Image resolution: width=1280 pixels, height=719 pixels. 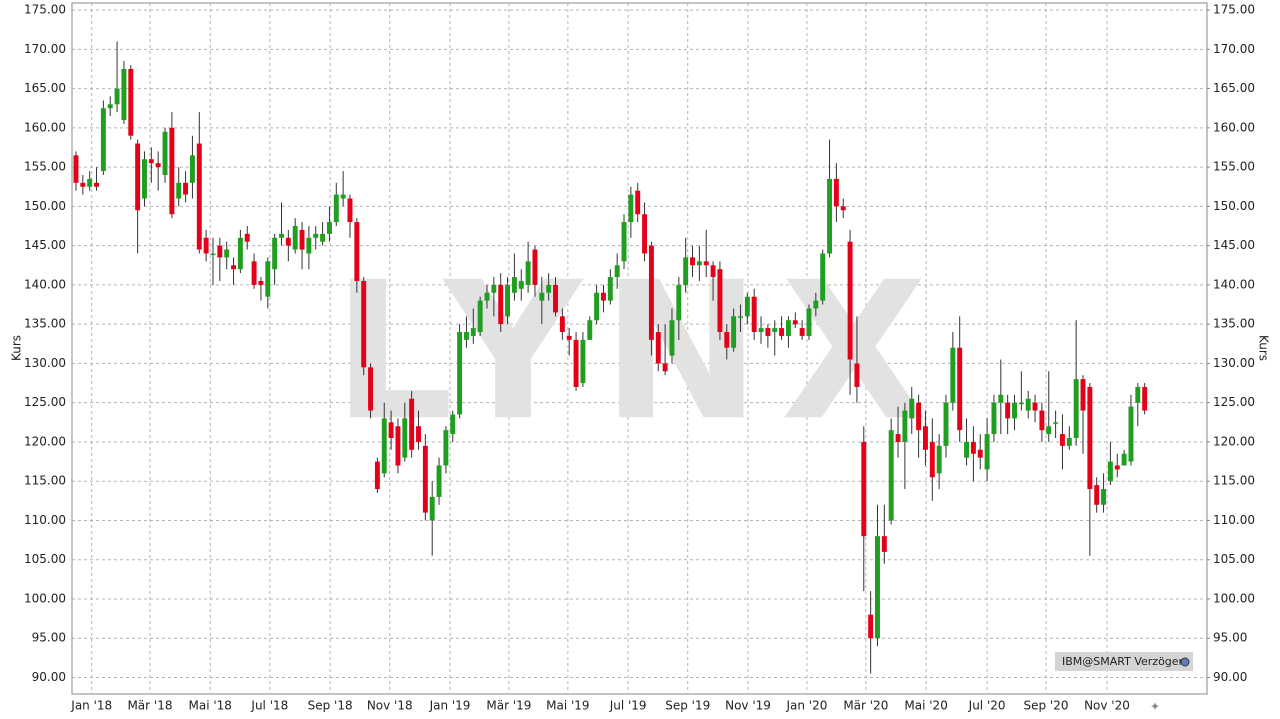 I want to click on y-tick-label: 140.00, so click(x=45, y=284).